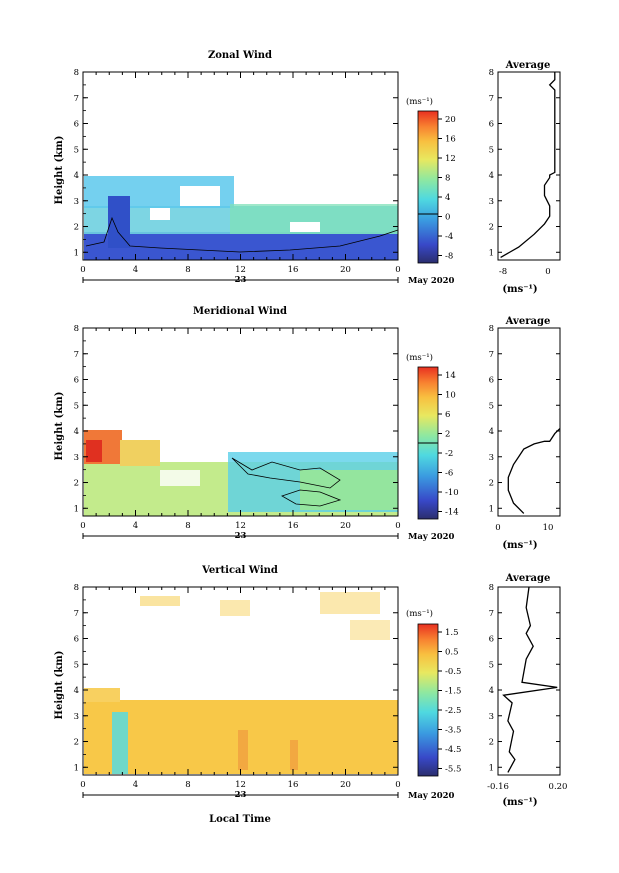  I want to click on x-tick-label: 4, so click(135, 785).